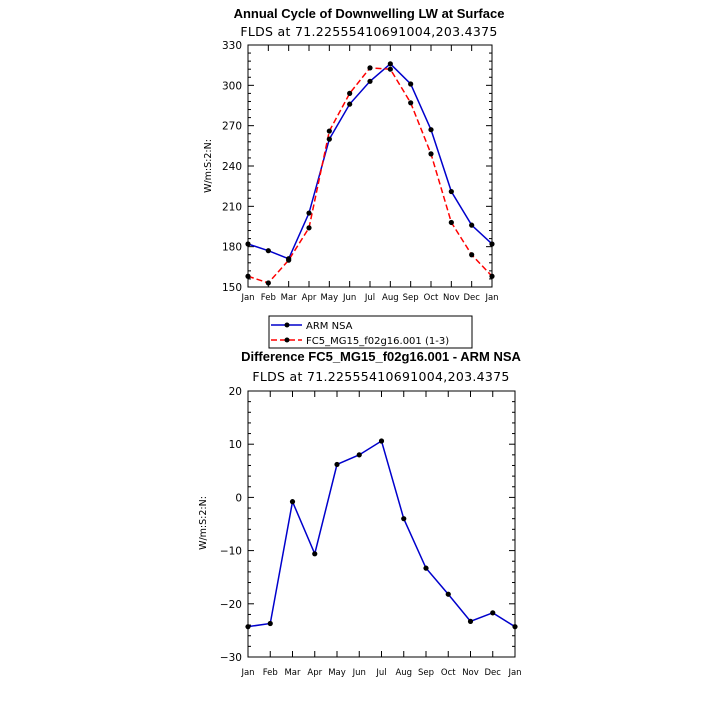 The height and width of the screenshot is (703, 703). Describe the element at coordinates (232, 167) in the screenshot. I see `y-tick-label: 240` at that location.